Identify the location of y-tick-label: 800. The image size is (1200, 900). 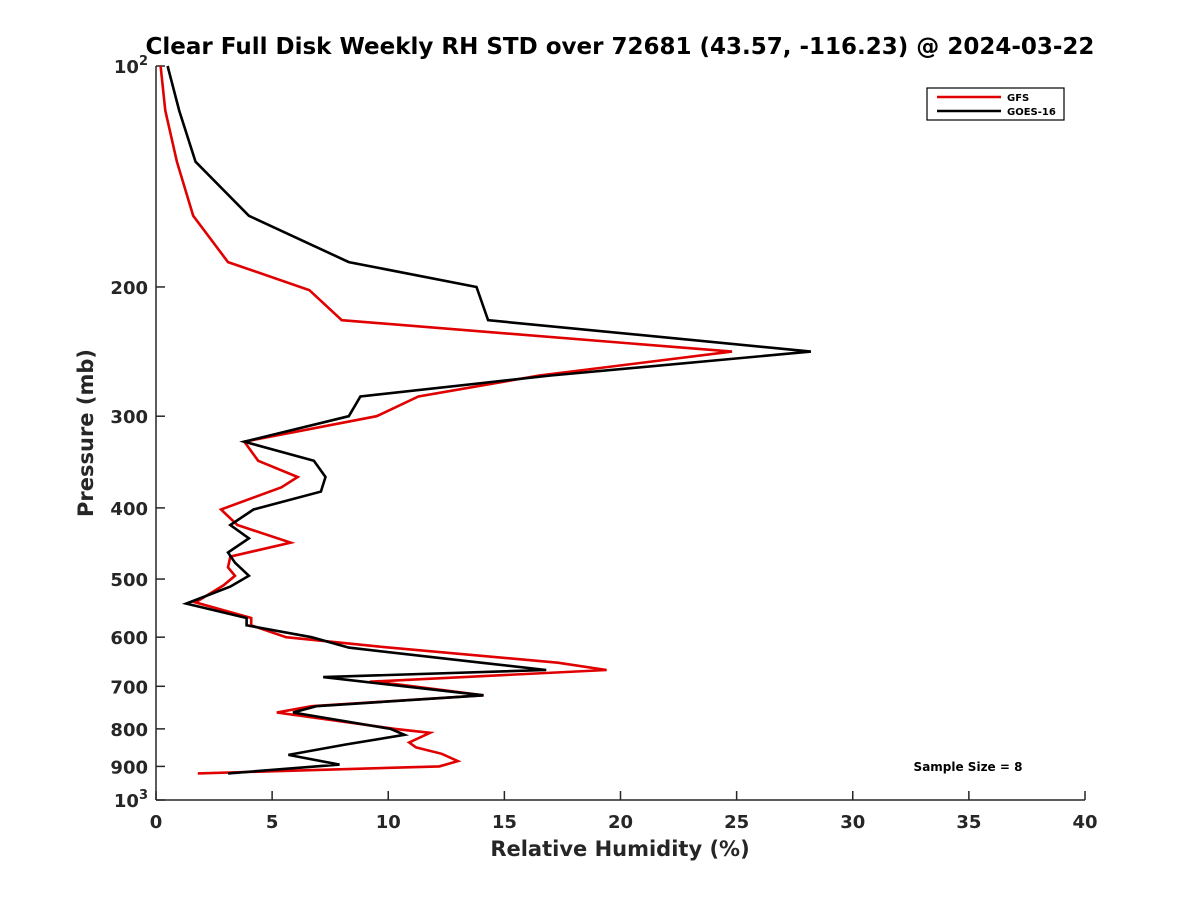
(129, 730).